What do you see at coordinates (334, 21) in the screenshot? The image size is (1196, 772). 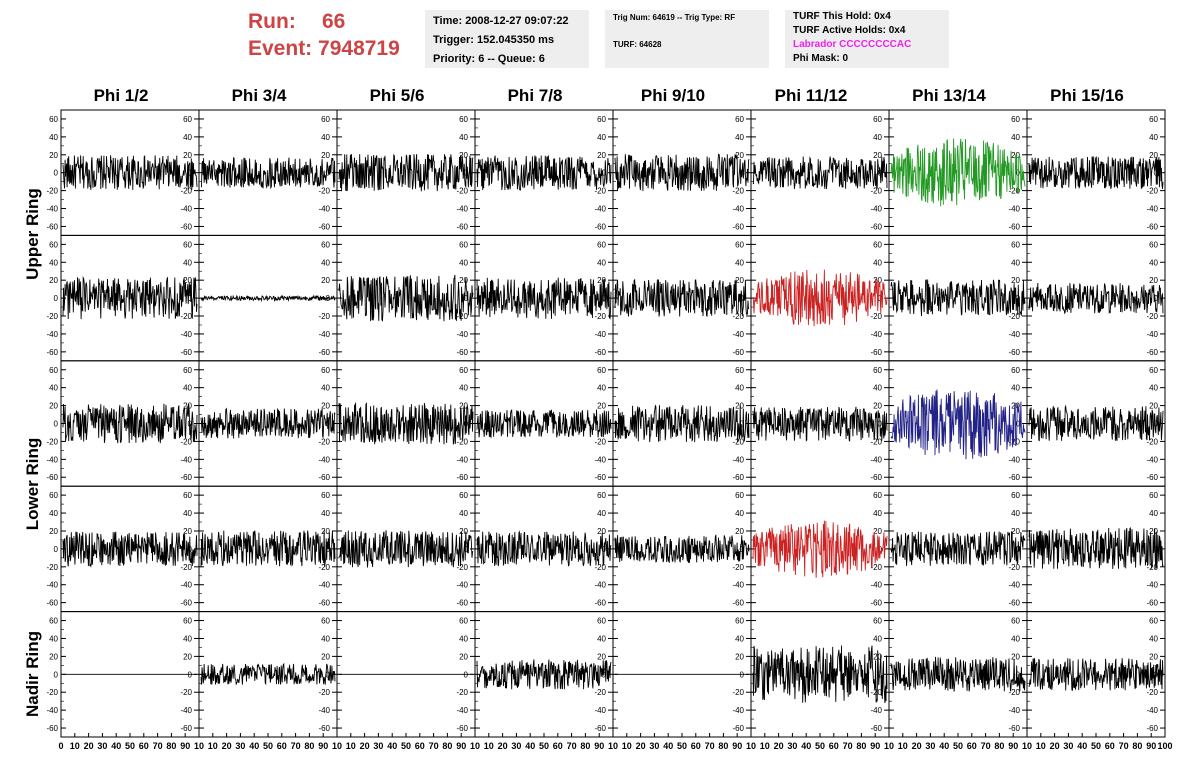 I see `run-value: 66` at bounding box center [334, 21].